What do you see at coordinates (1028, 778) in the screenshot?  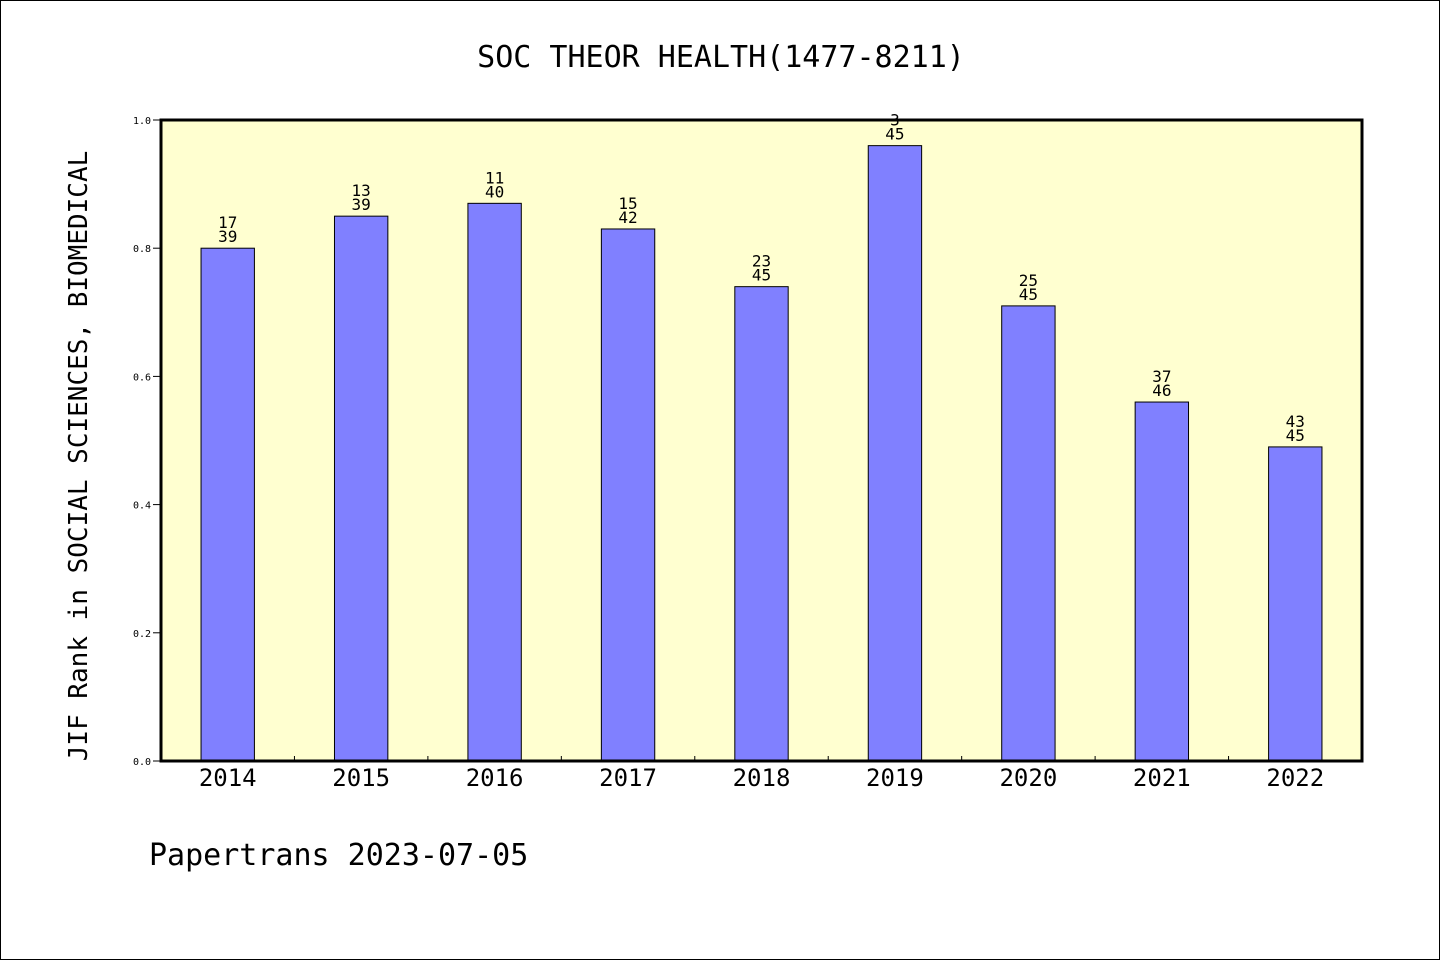 I see `x-tick-label-2020: 2020` at bounding box center [1028, 778].